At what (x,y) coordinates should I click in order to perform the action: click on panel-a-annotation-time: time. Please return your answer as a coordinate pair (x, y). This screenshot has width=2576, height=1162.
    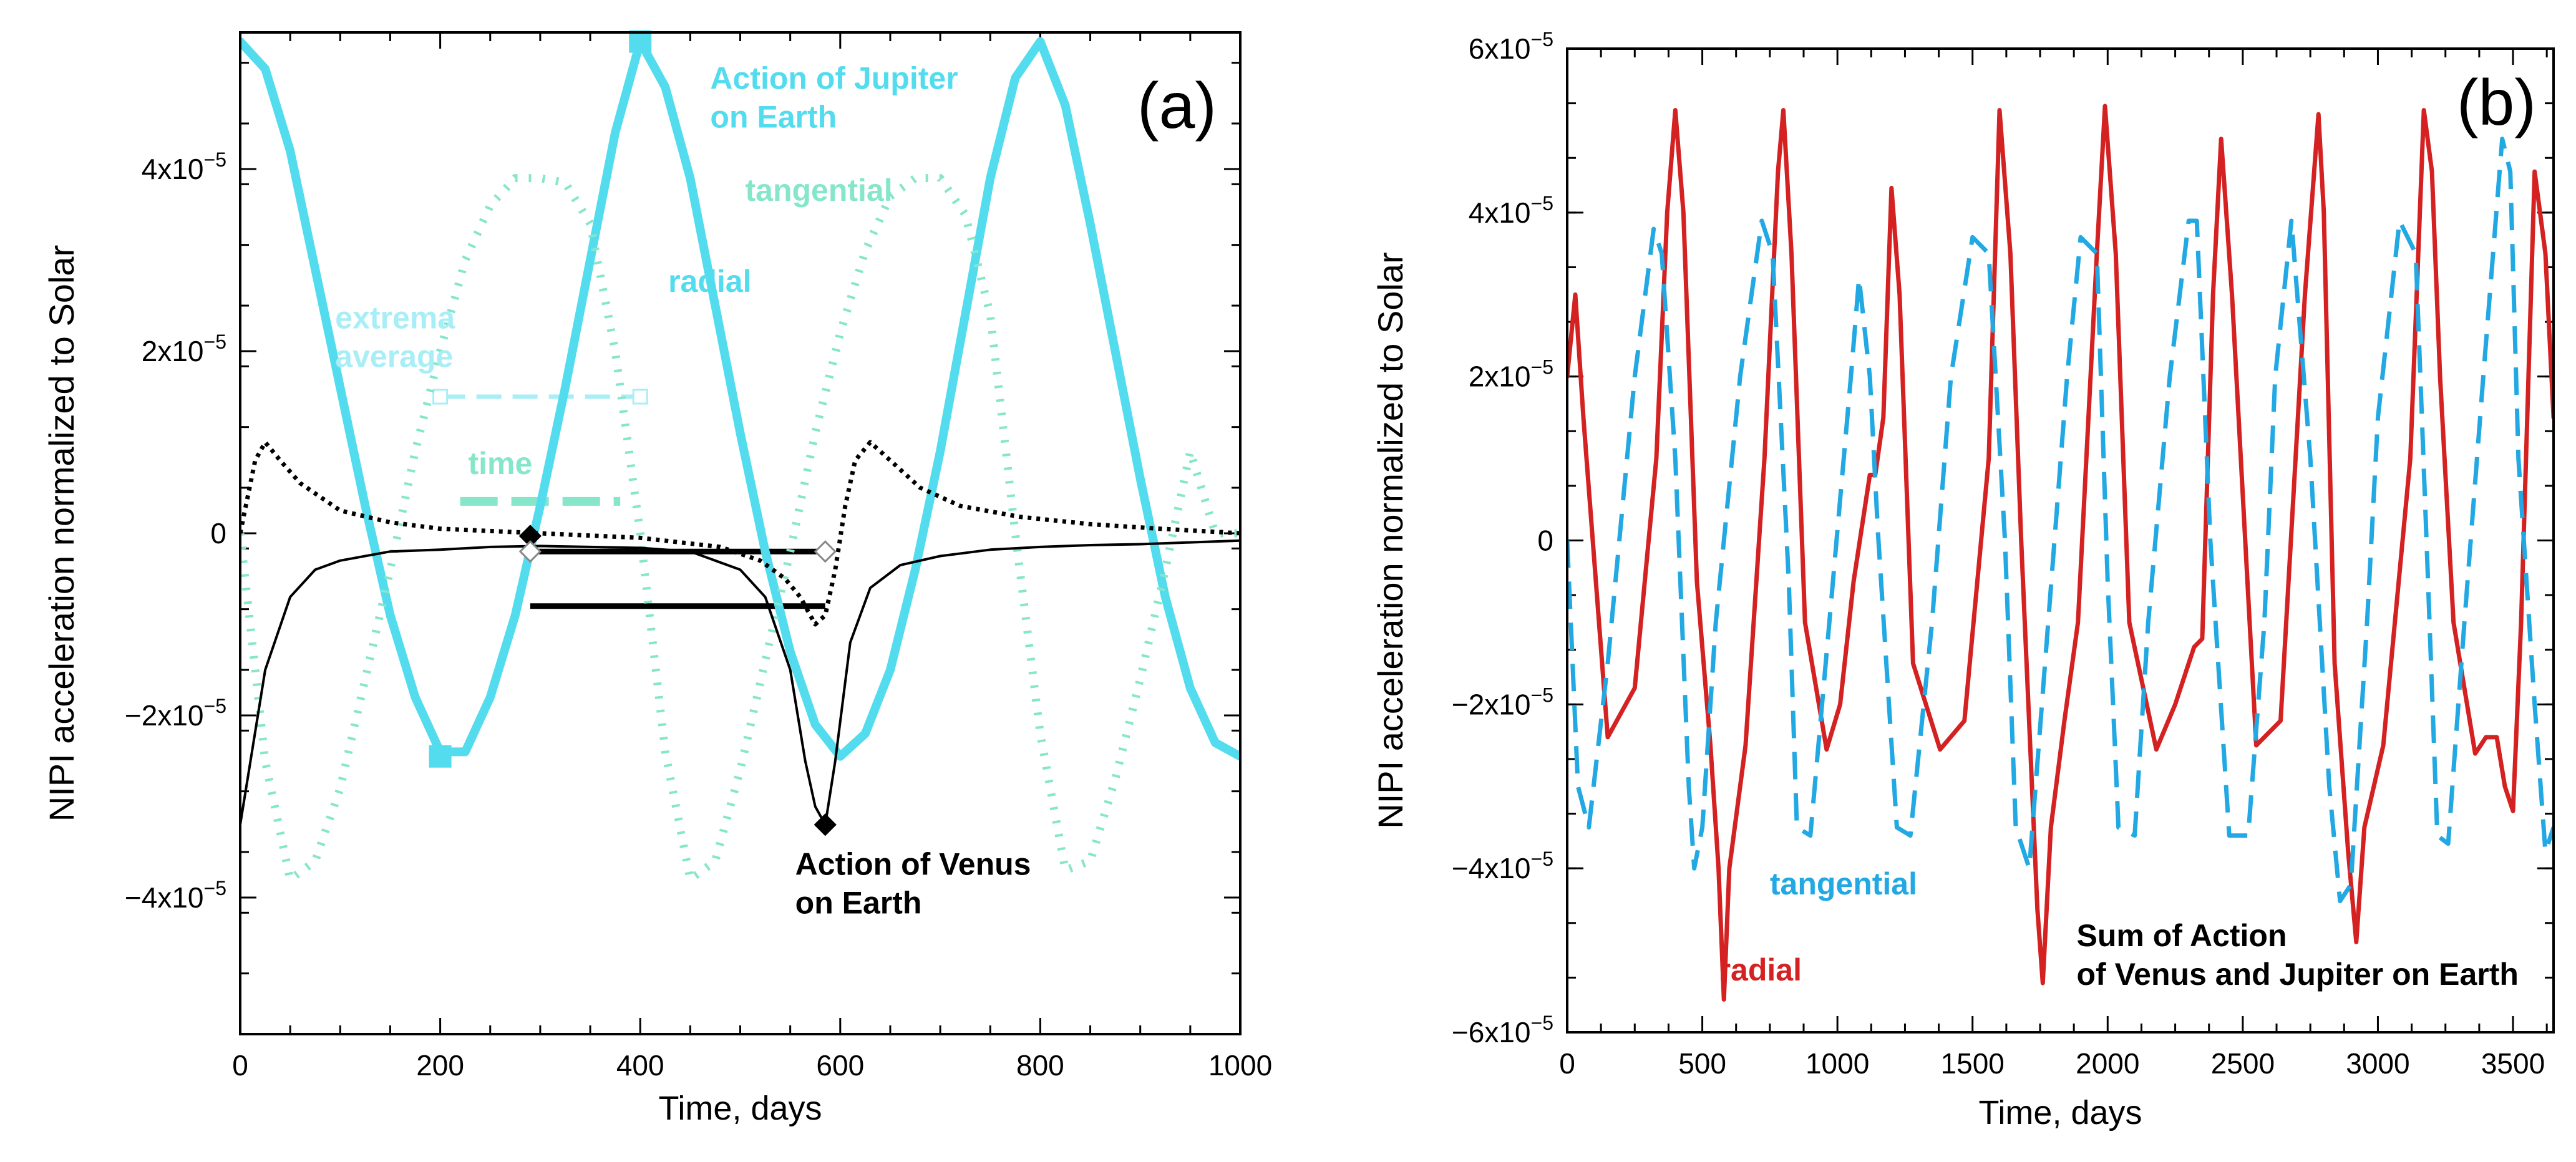
    Looking at the image, I should click on (500, 463).